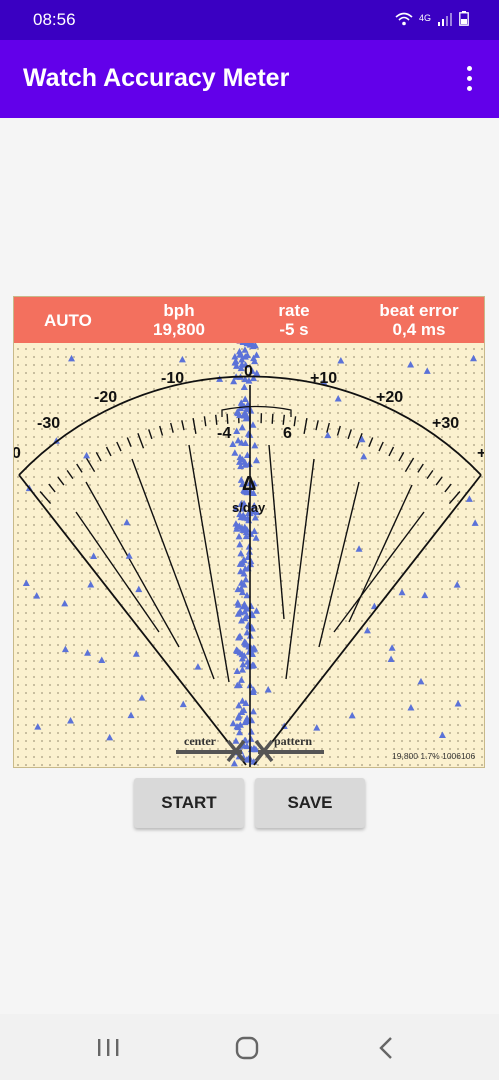 The width and height of the screenshot is (499, 1080). I want to click on beat-error-label: beat error, so click(419, 310).